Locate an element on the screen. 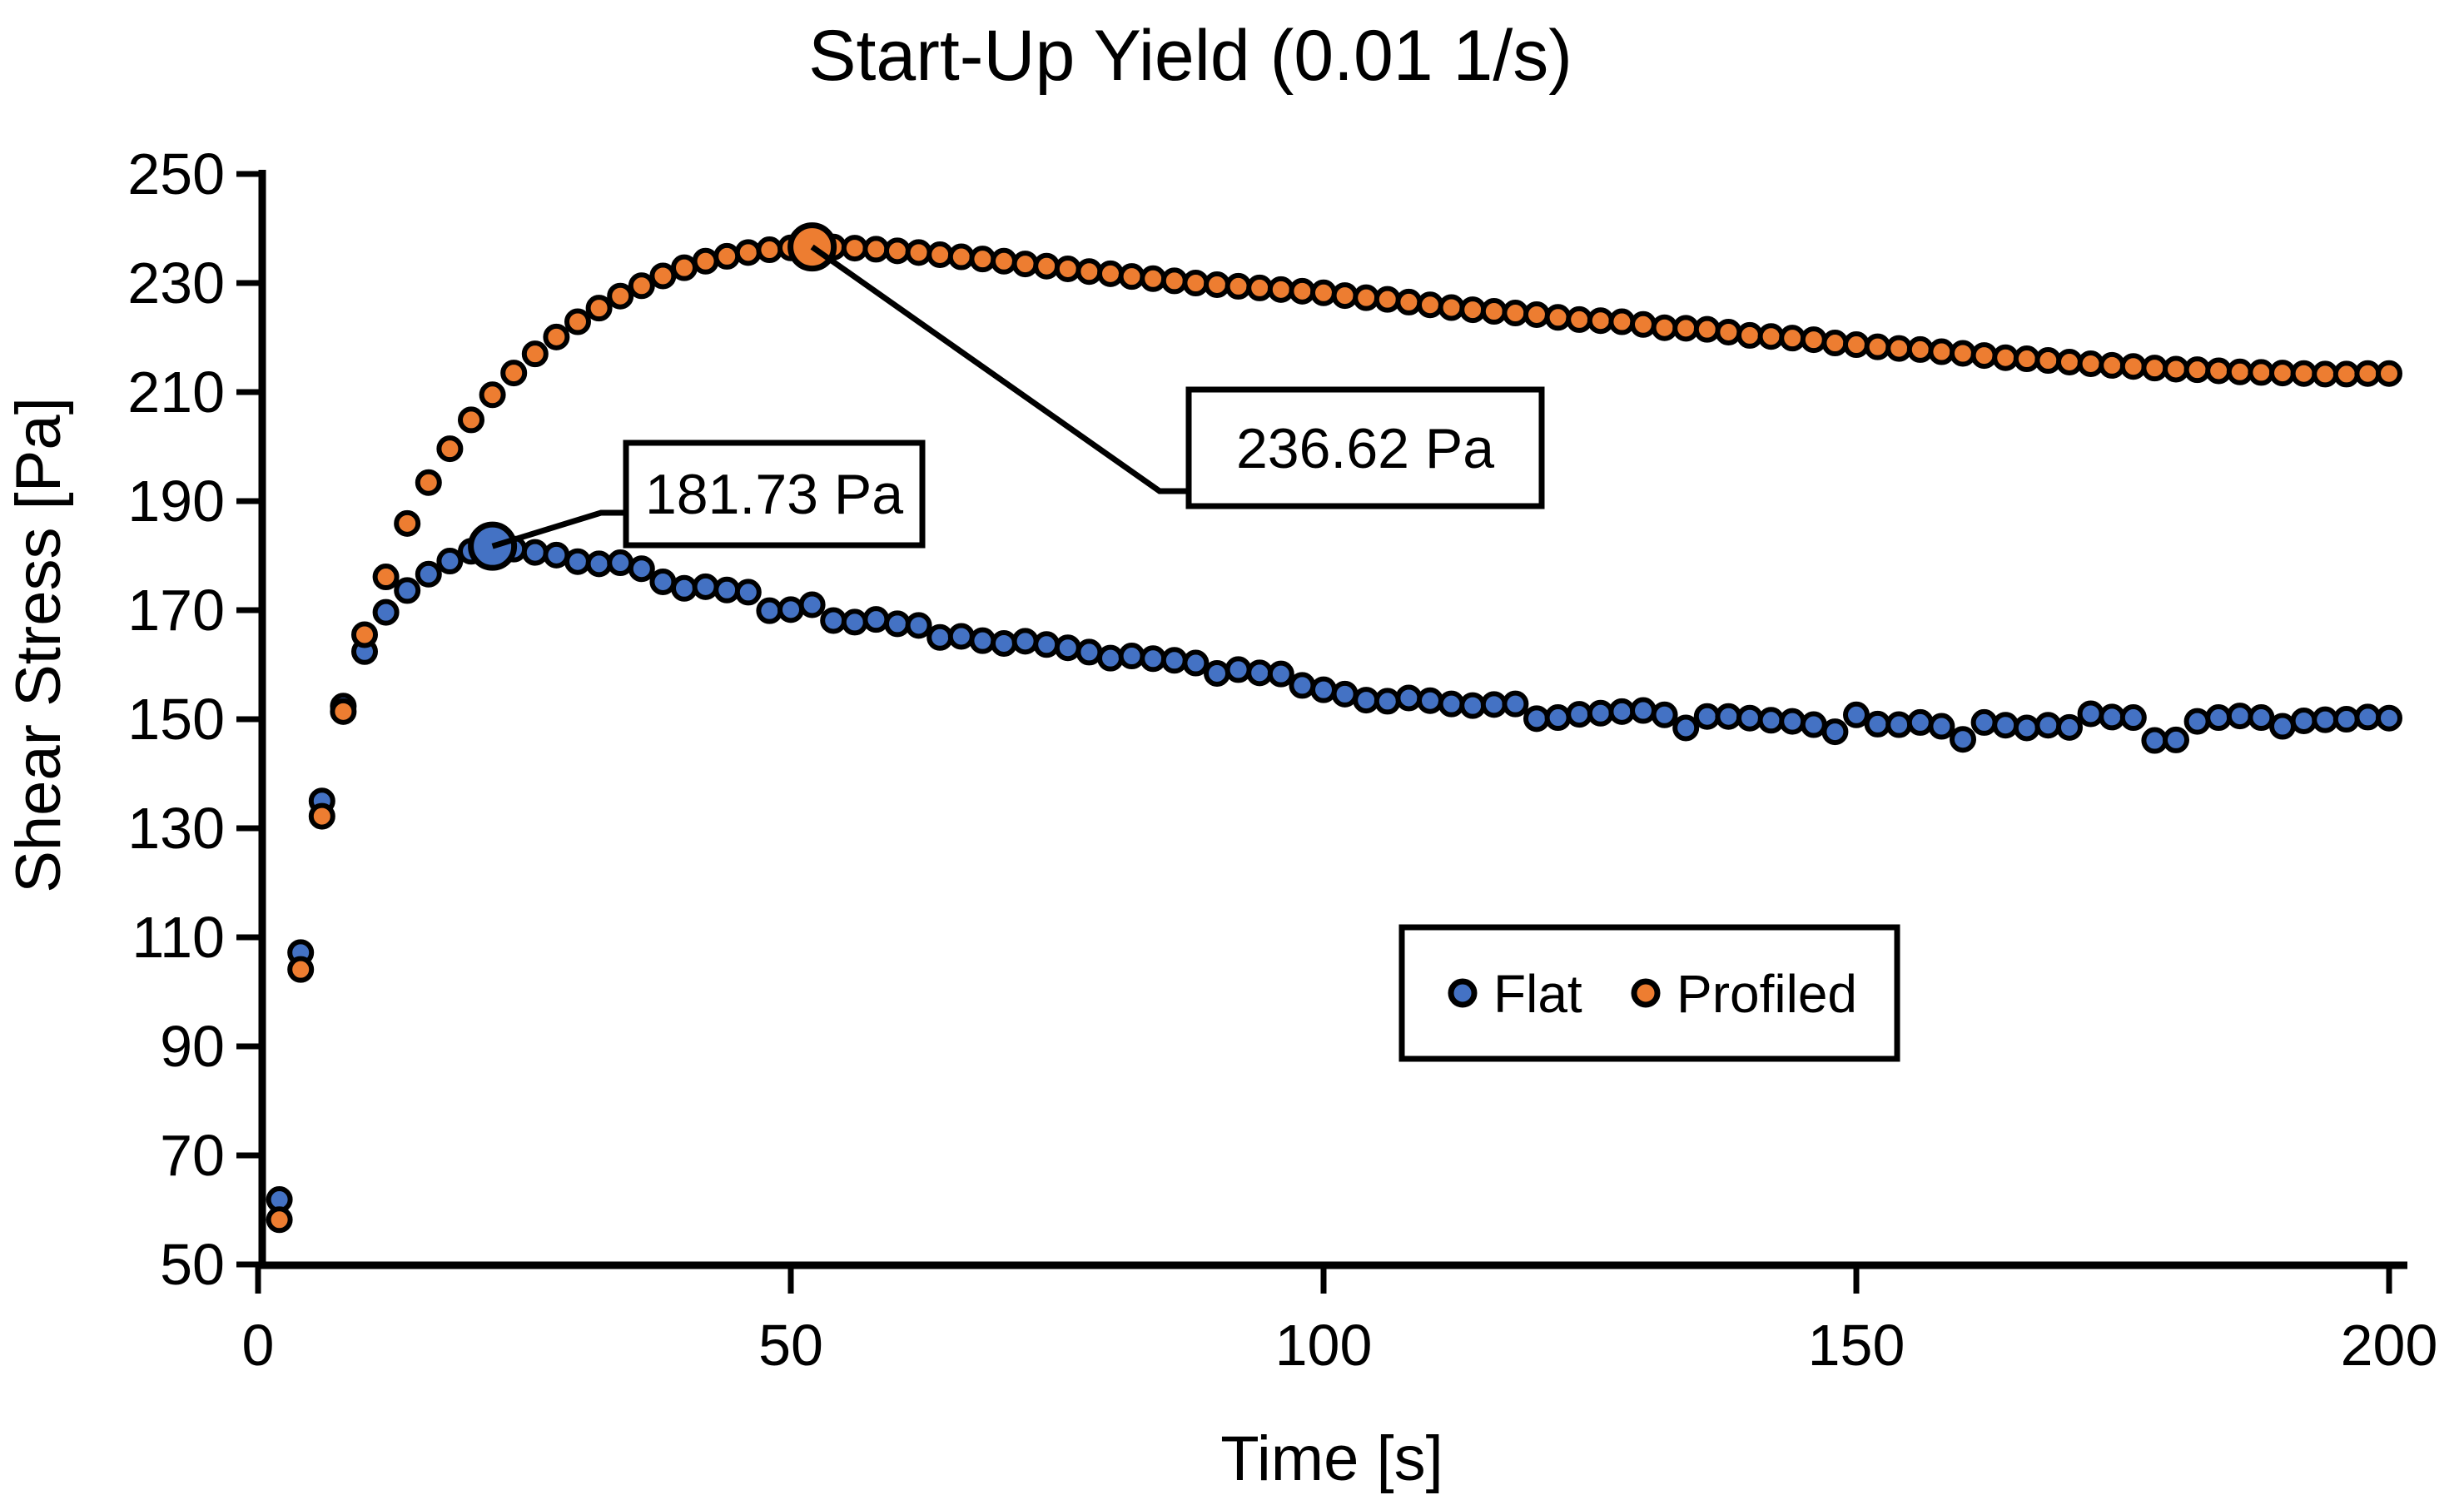 This screenshot has width=2464, height=1505. y-axis-ticks: 50 70 90 110 130 150 170 190 210 230 250 is located at coordinates (194, 719).